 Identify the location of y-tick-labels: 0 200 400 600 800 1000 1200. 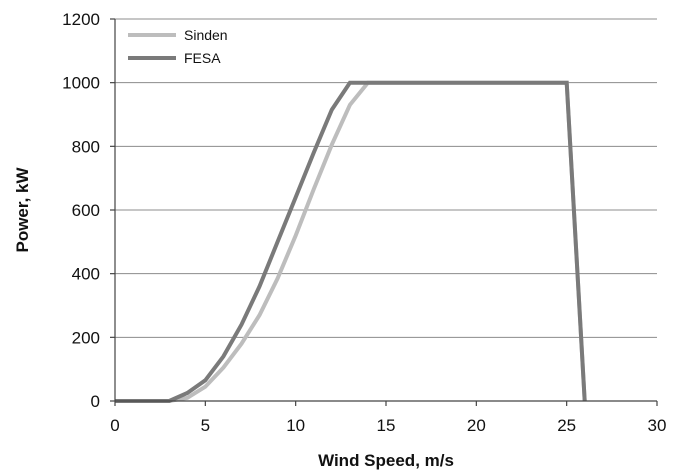
(81, 210).